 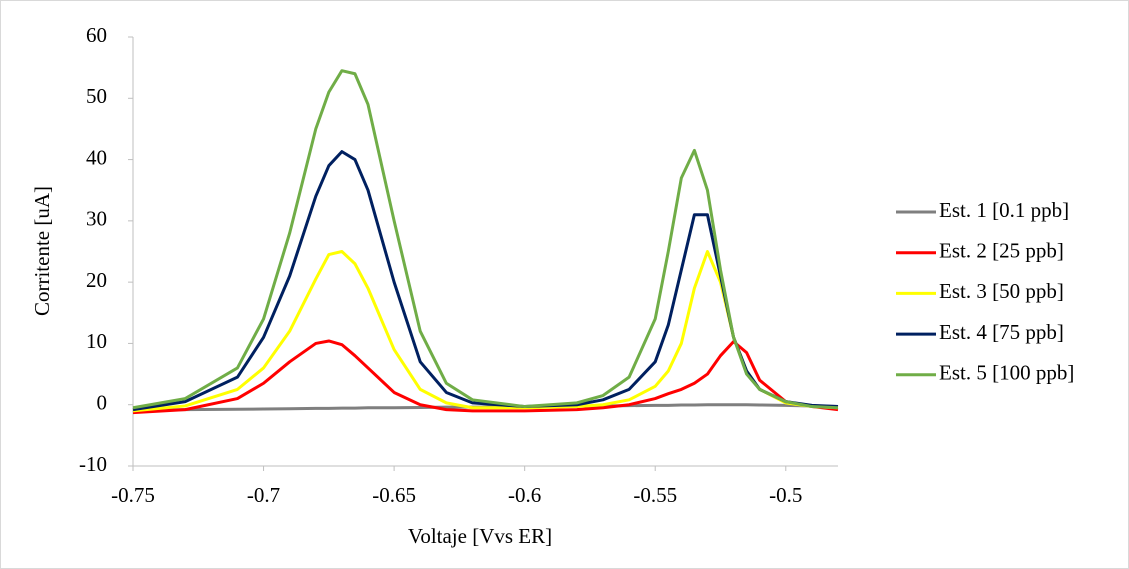 What do you see at coordinates (394, 495) in the screenshot?
I see `x-tick-label: -0.65` at bounding box center [394, 495].